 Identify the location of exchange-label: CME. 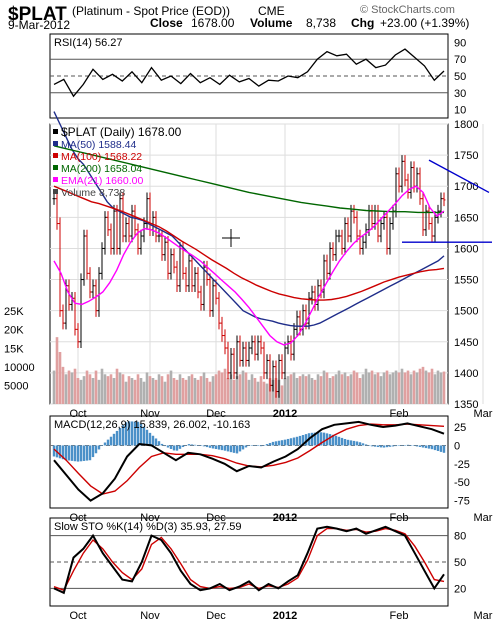
(271, 11).